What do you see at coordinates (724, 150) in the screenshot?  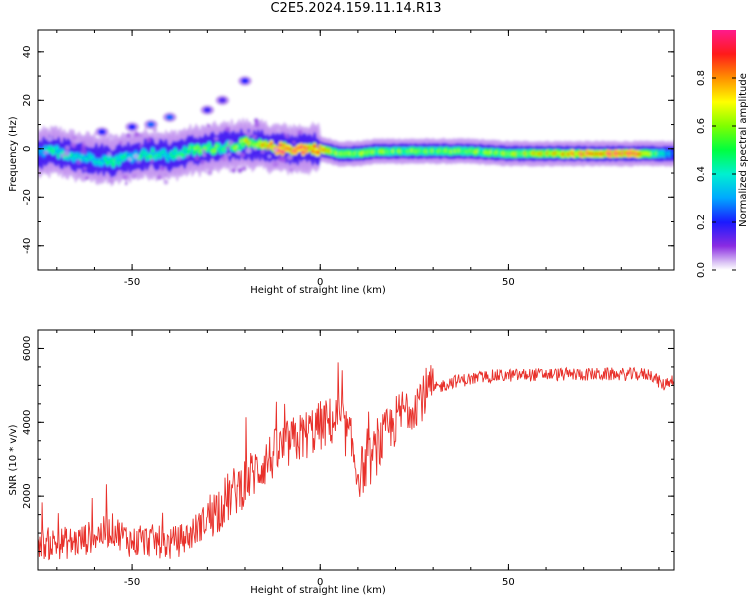 I see `colorbar-gradient` at bounding box center [724, 150].